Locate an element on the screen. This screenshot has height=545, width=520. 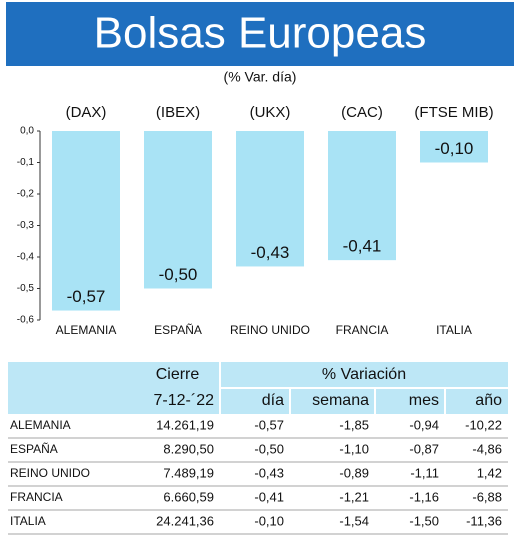
row-label: ITALIA is located at coordinates (28, 521).